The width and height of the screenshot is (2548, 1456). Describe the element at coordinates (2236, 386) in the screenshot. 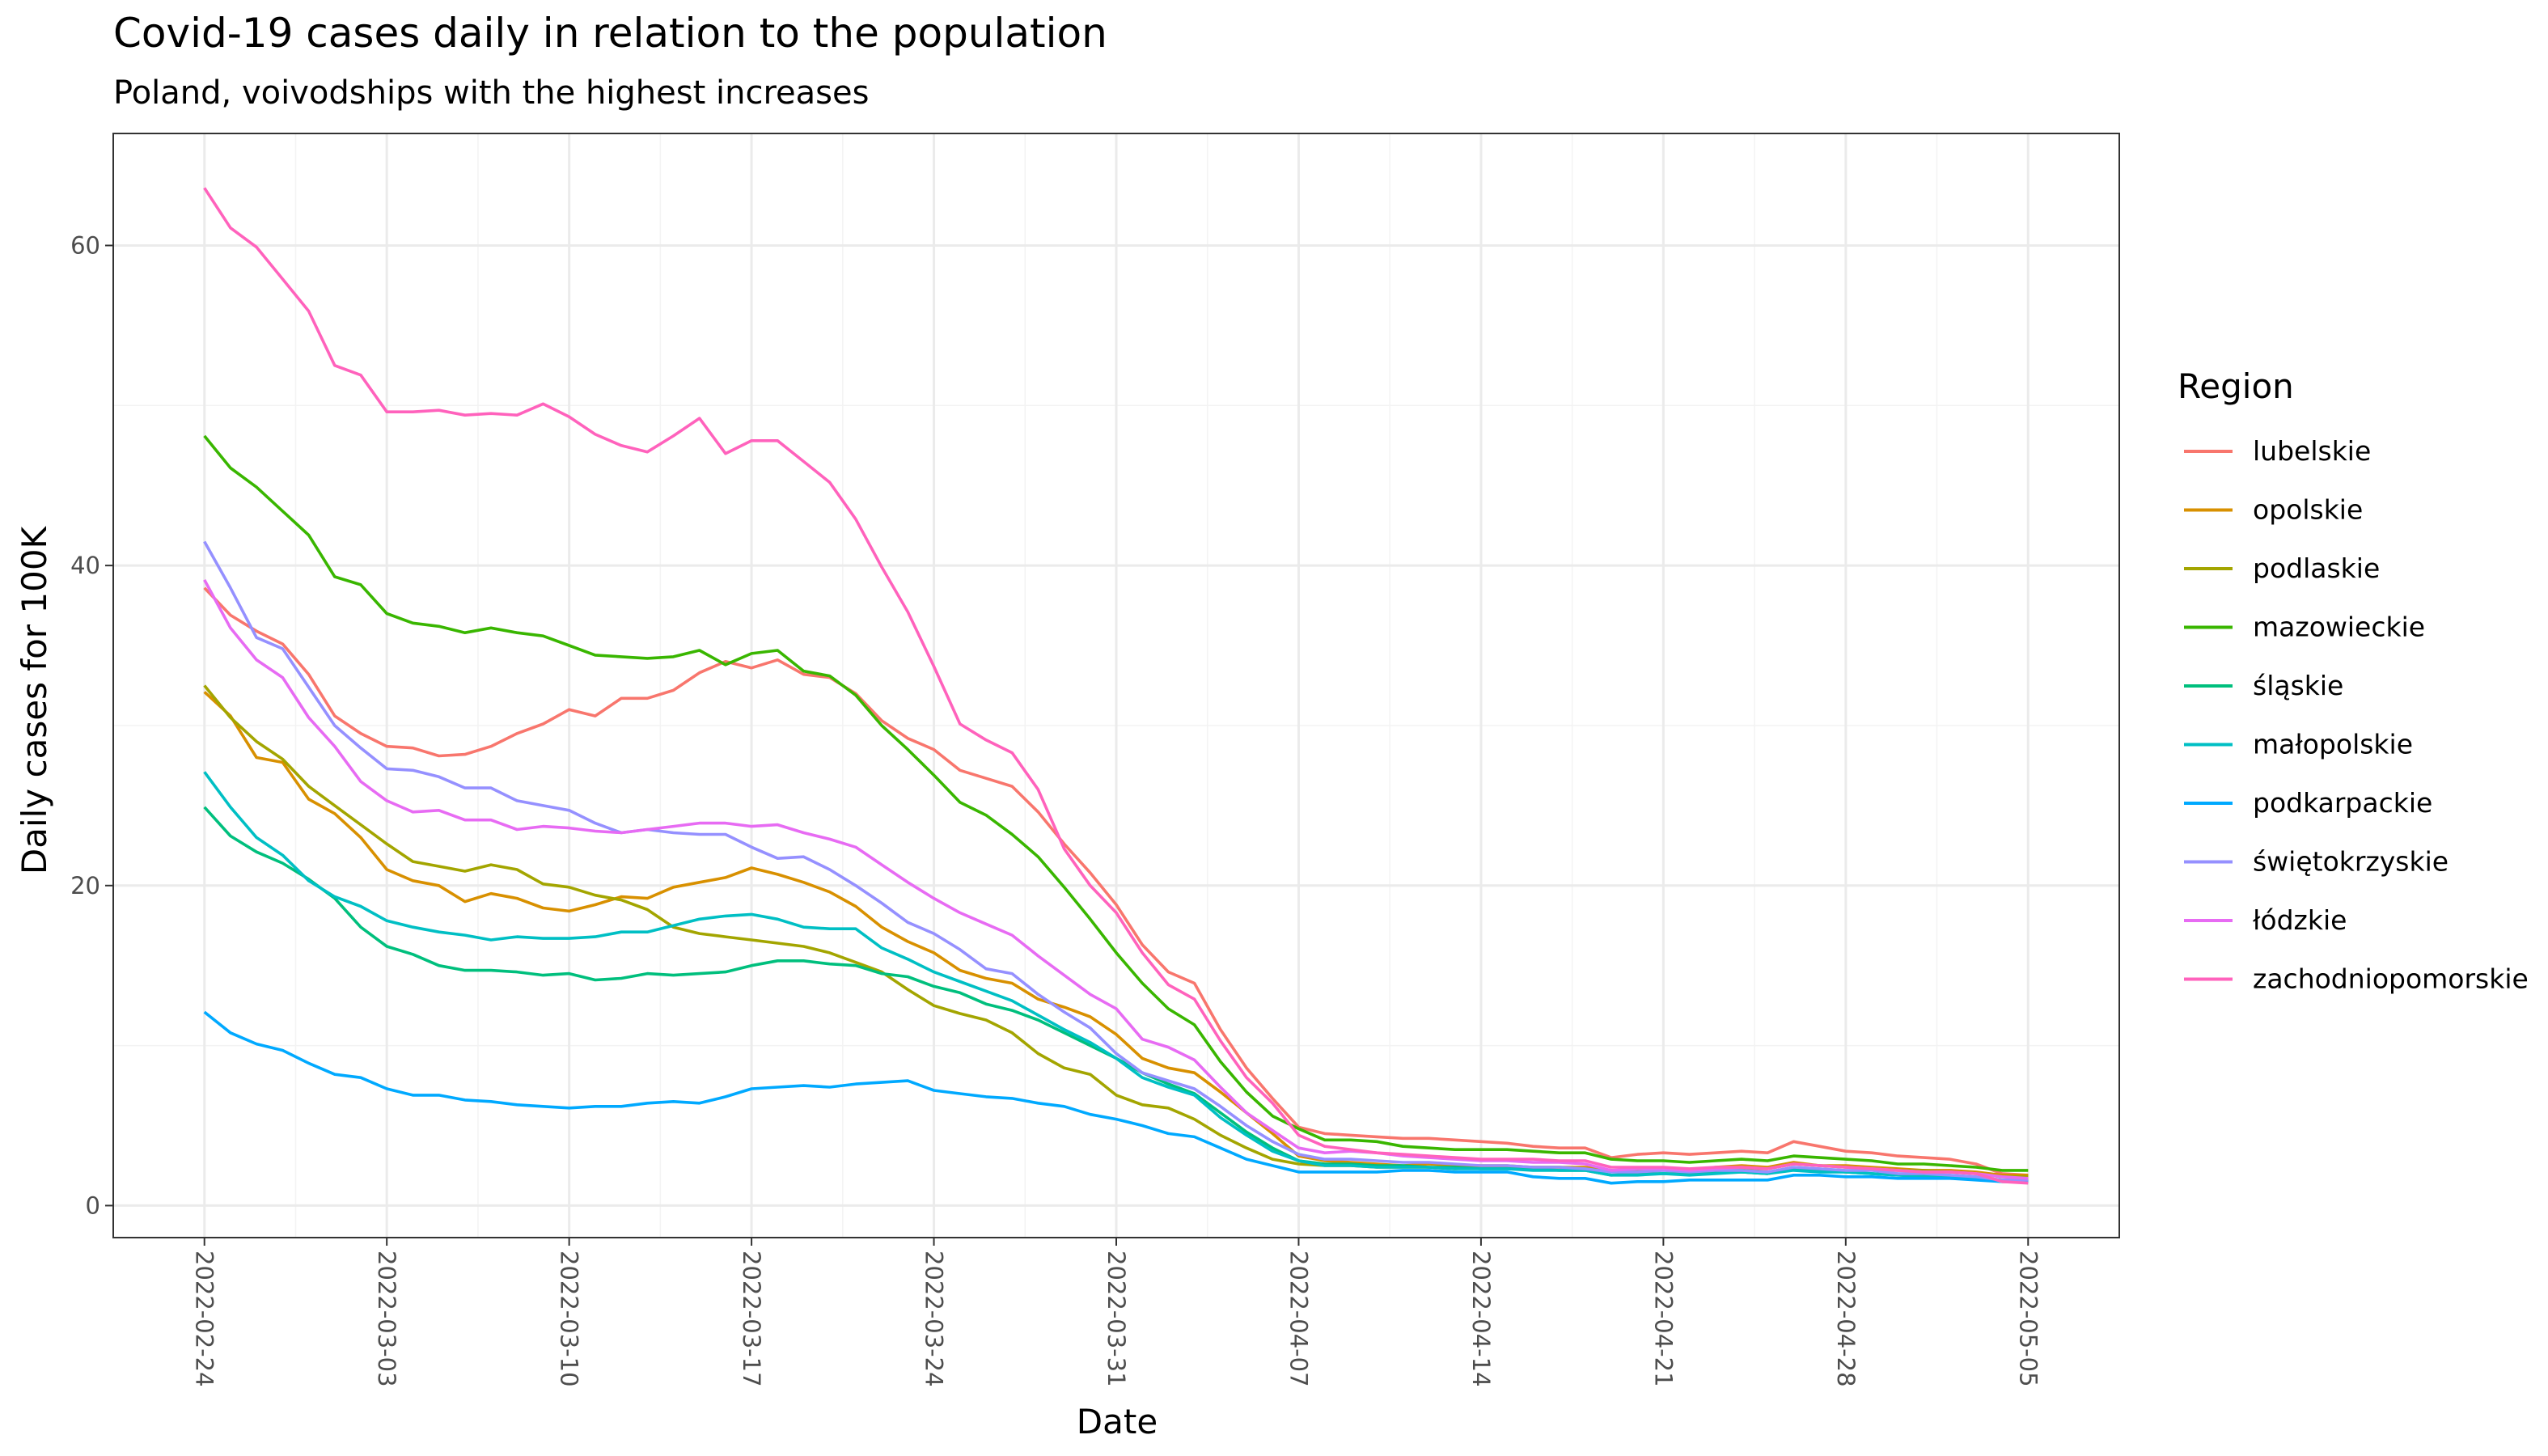

I see `legend-title: Region` at that location.